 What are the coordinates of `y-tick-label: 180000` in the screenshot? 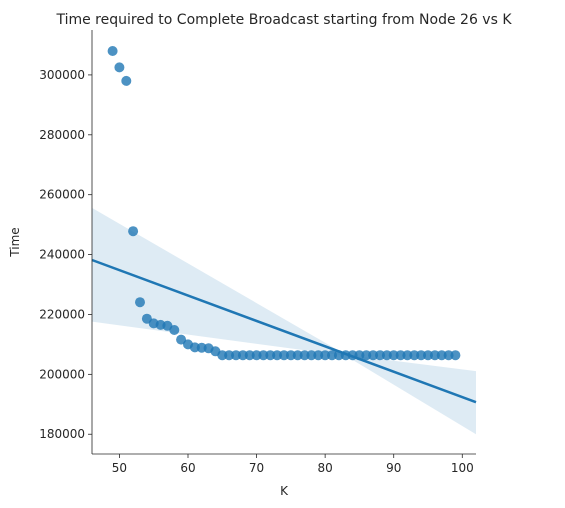 It's located at (62, 434).